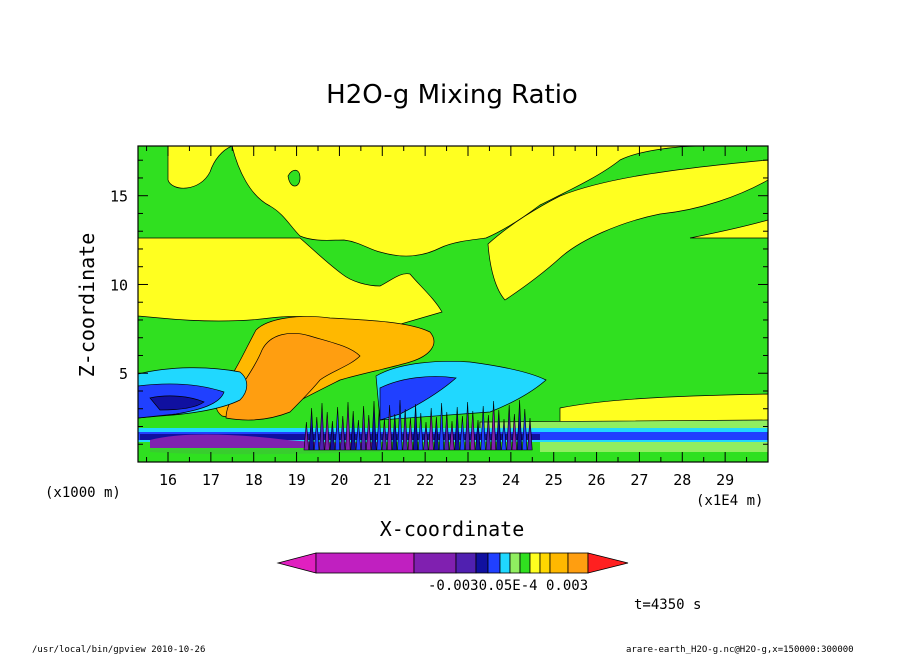 Image resolution: width=904 pixels, height=654 pixels. What do you see at coordinates (597, 480) in the screenshot?
I see `x-tick-label: 26` at bounding box center [597, 480].